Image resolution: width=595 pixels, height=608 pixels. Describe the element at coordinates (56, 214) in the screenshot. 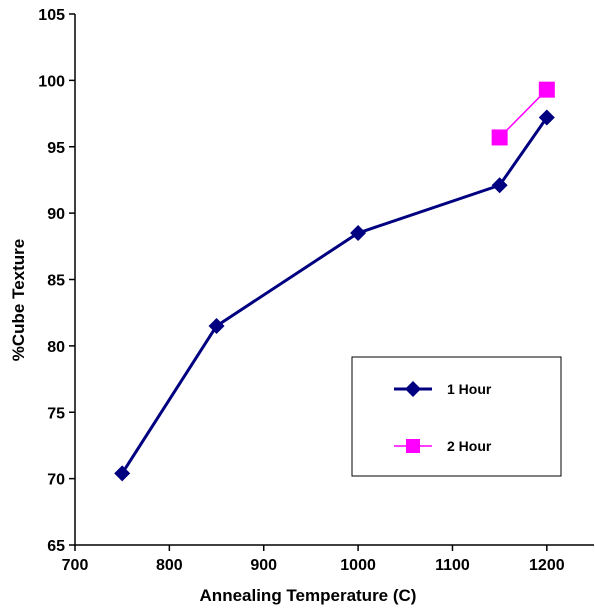

I see `y-tick-label-90: 90` at that location.